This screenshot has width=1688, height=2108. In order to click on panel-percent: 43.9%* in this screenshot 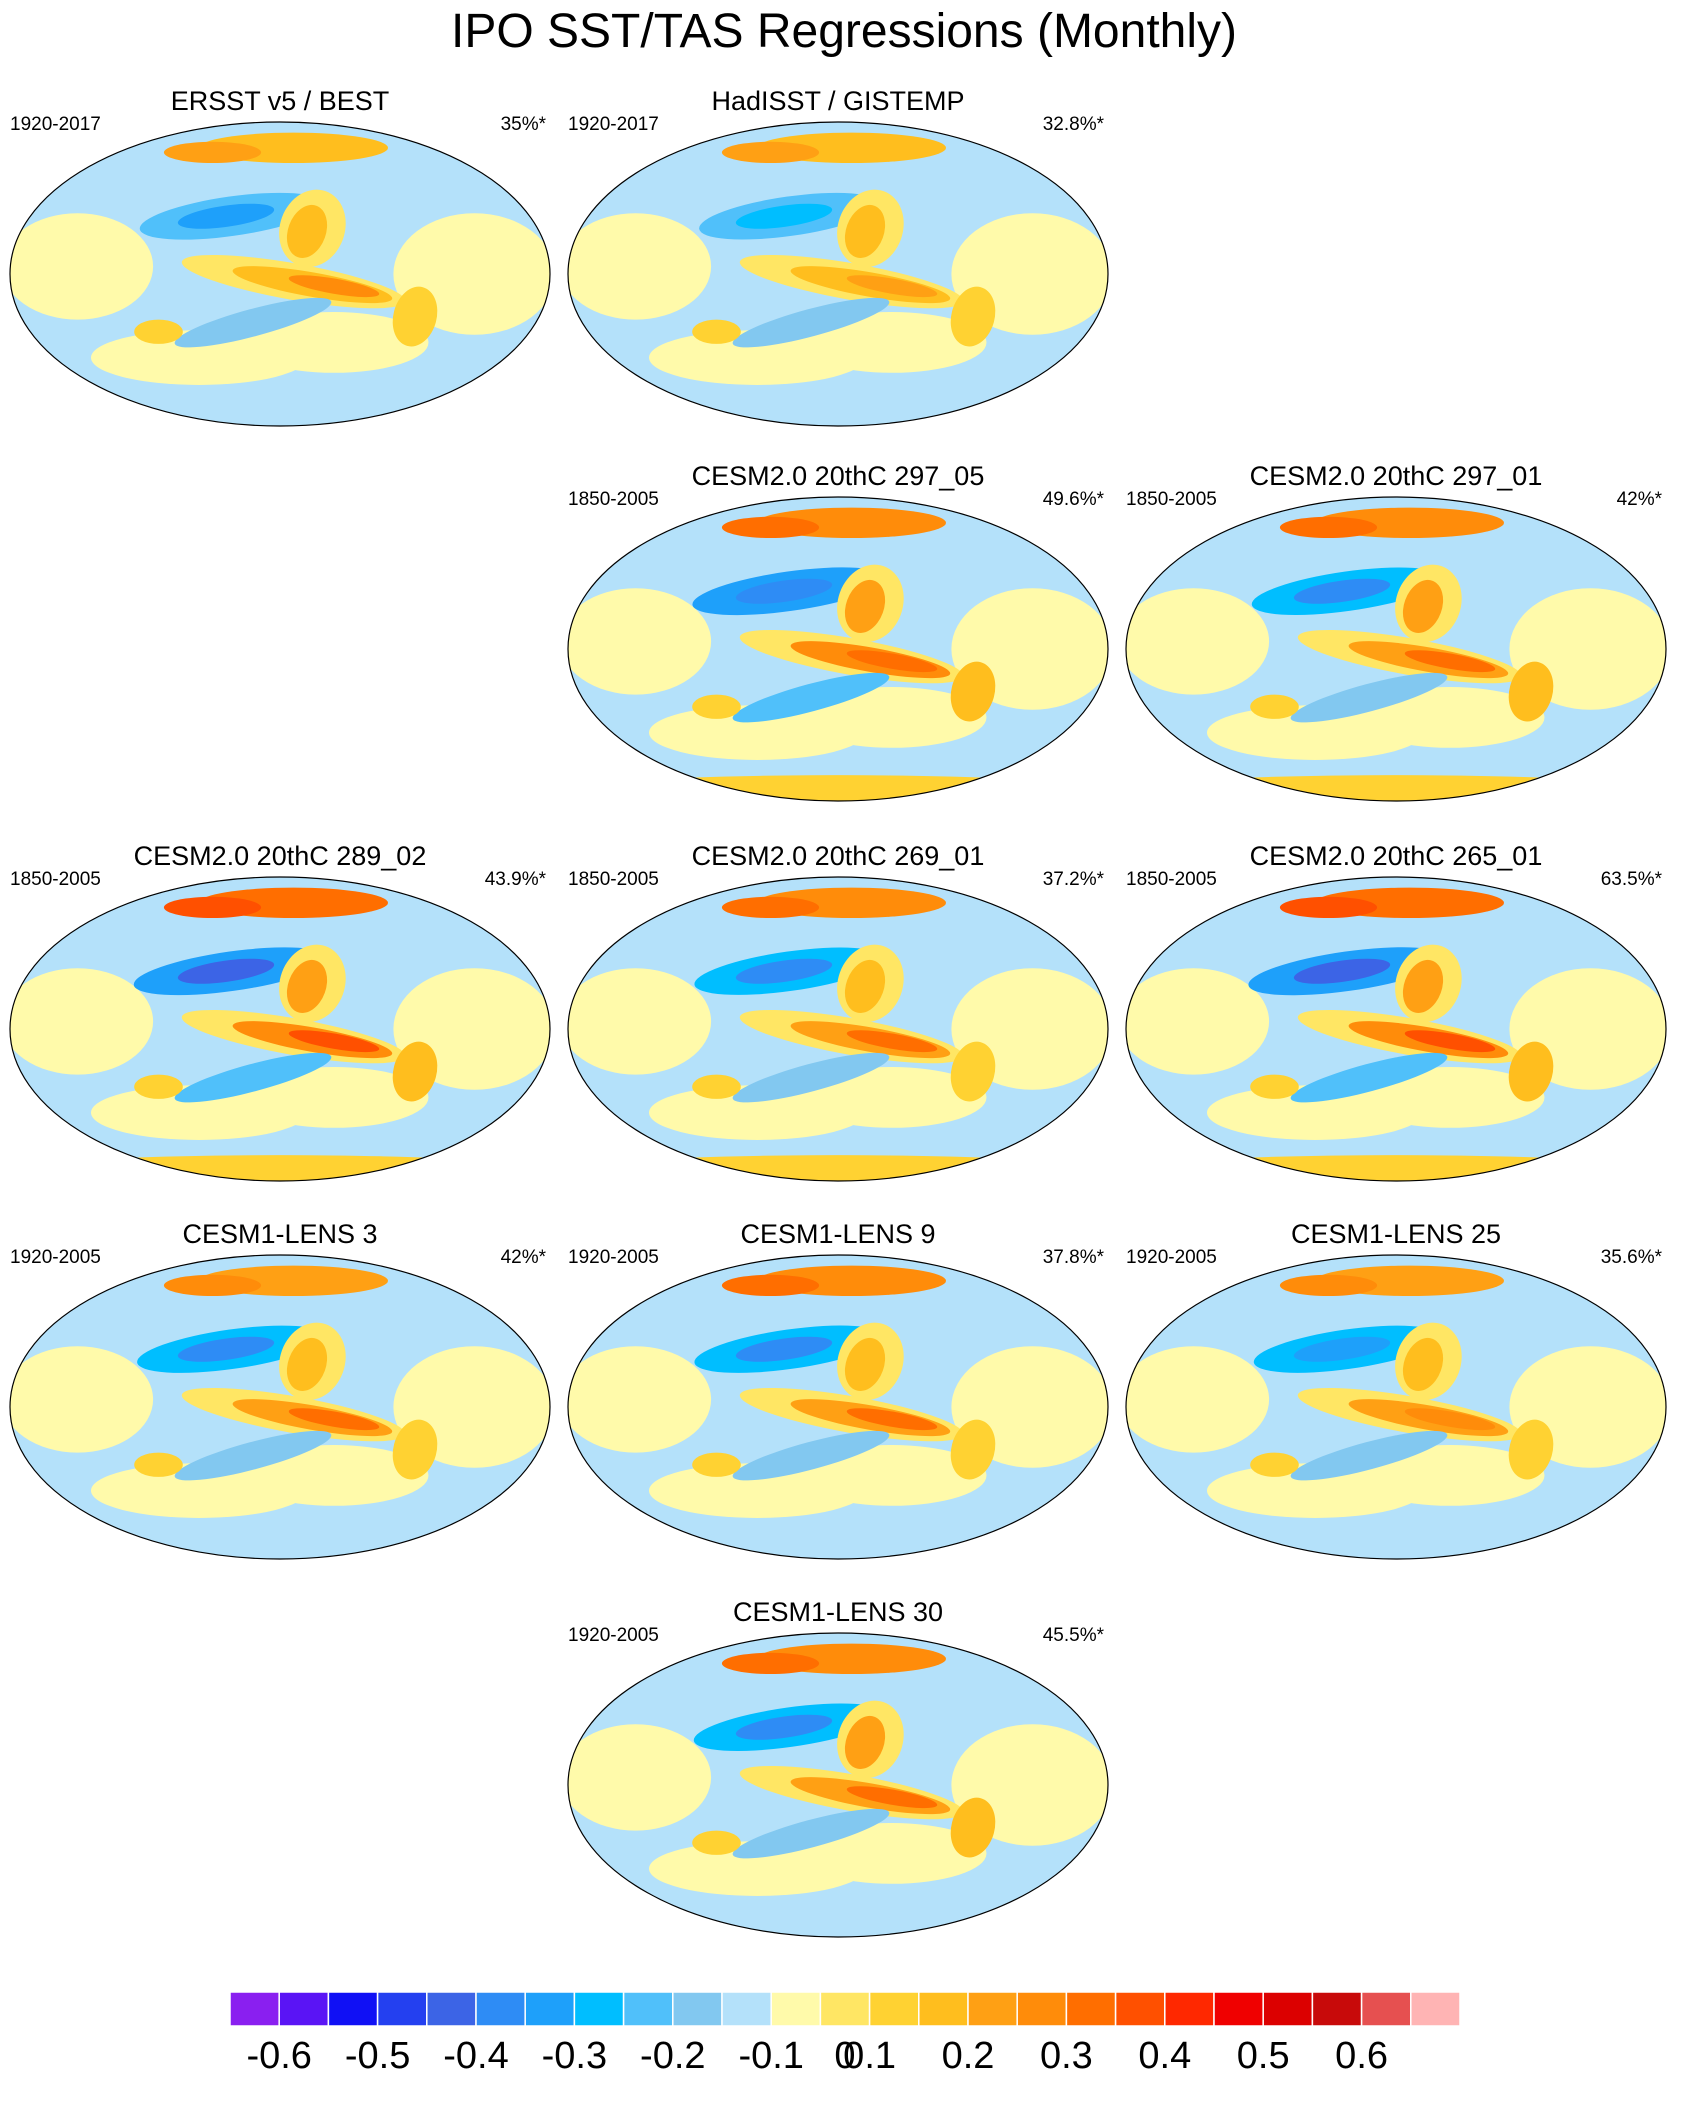, I will do `click(515, 879)`.